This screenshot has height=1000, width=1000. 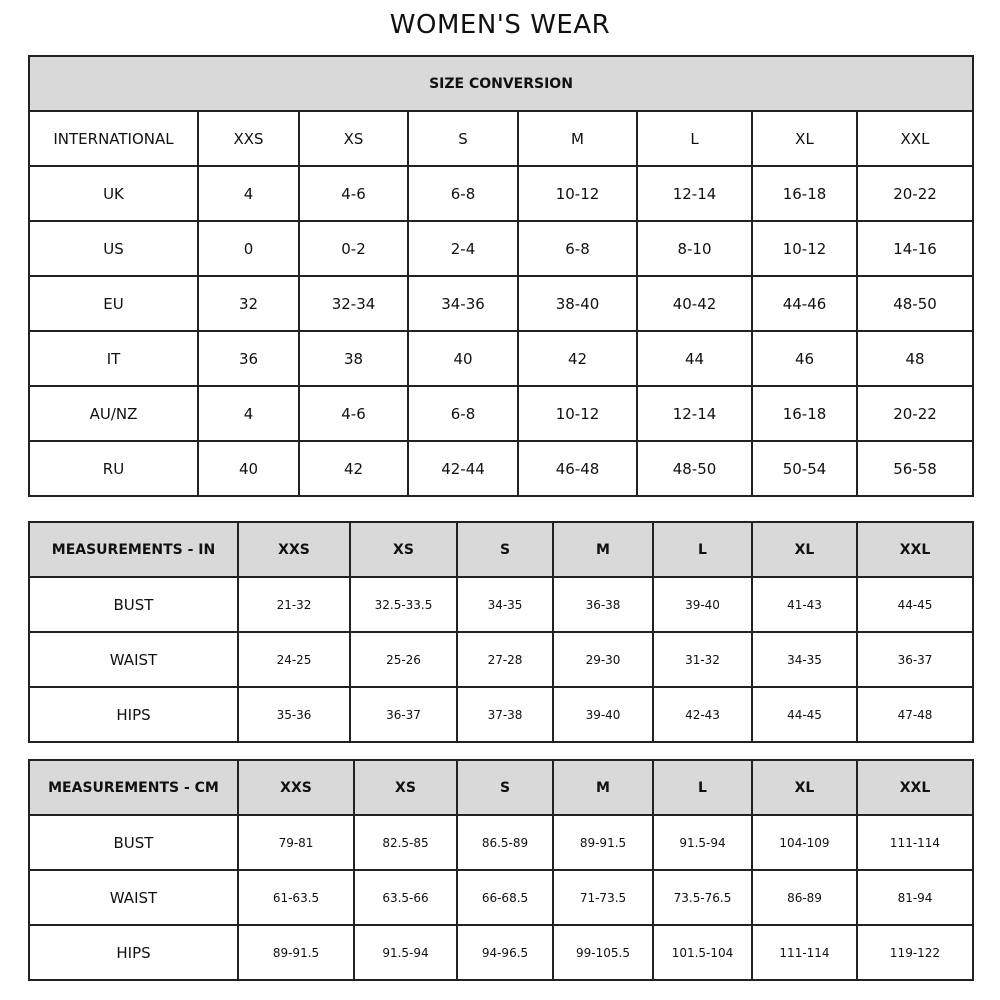 I want to click on header-label: INTERNATIONAL, so click(x=113, y=138).